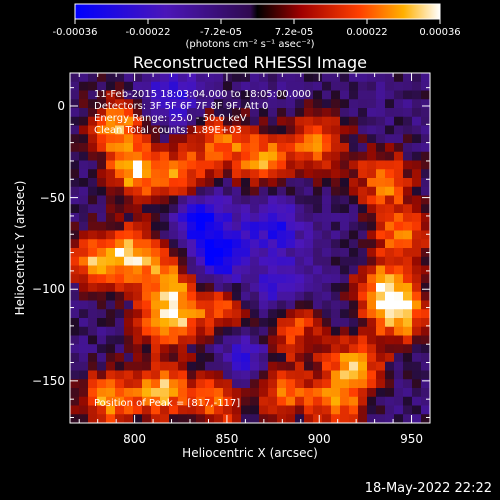 The image size is (500, 500). What do you see at coordinates (75, 32) in the screenshot?
I see `colorbar-tick-label: -0.00036` at bounding box center [75, 32].